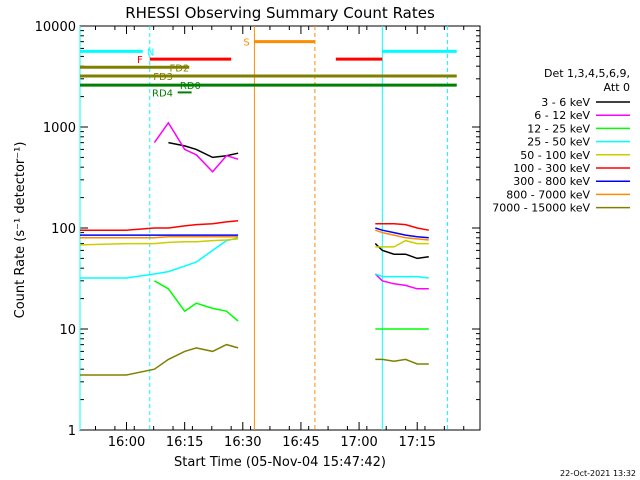 This screenshot has height=480, width=640. Describe the element at coordinates (551, 181) in the screenshot. I see `legend-entry-label: 300 - 800 keV` at that location.